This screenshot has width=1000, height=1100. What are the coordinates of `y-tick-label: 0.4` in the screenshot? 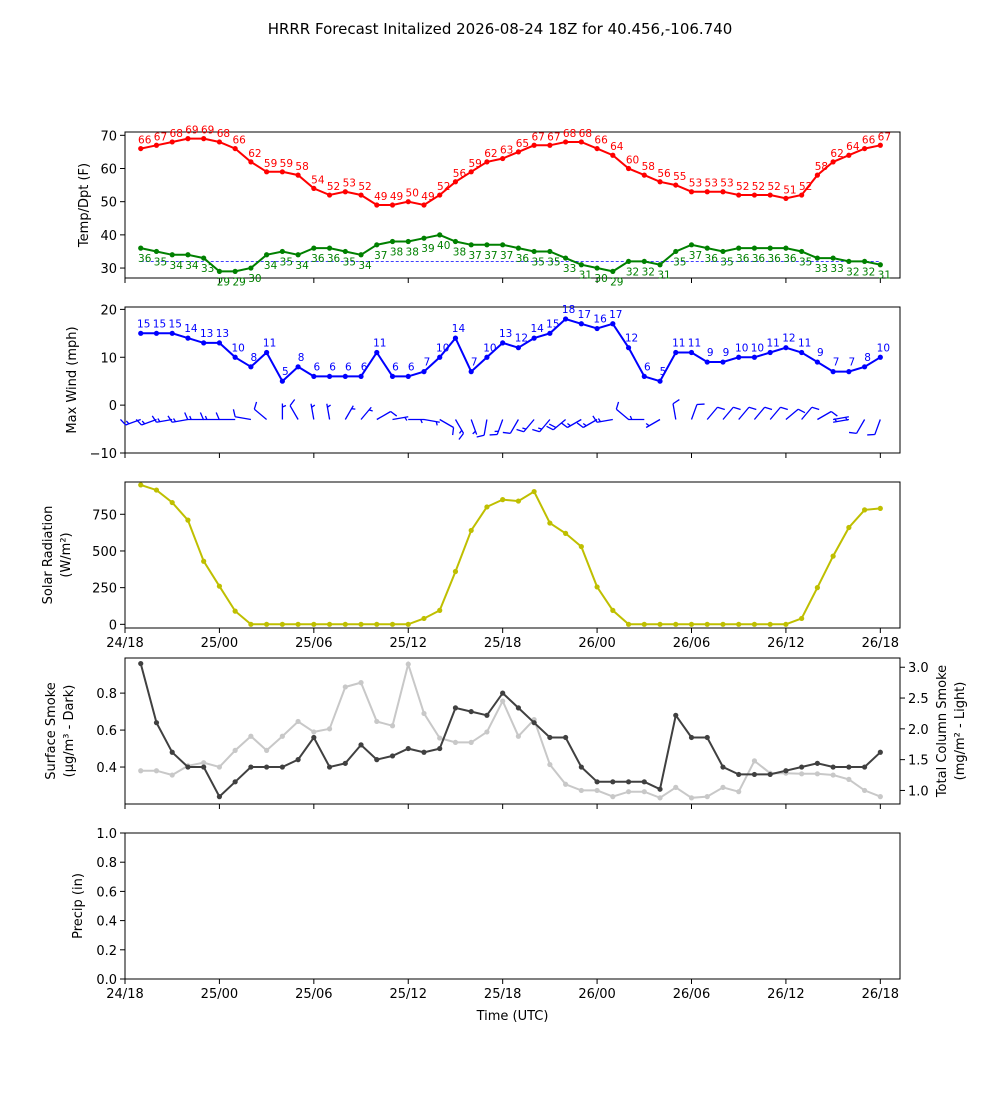 It's located at (106, 922).